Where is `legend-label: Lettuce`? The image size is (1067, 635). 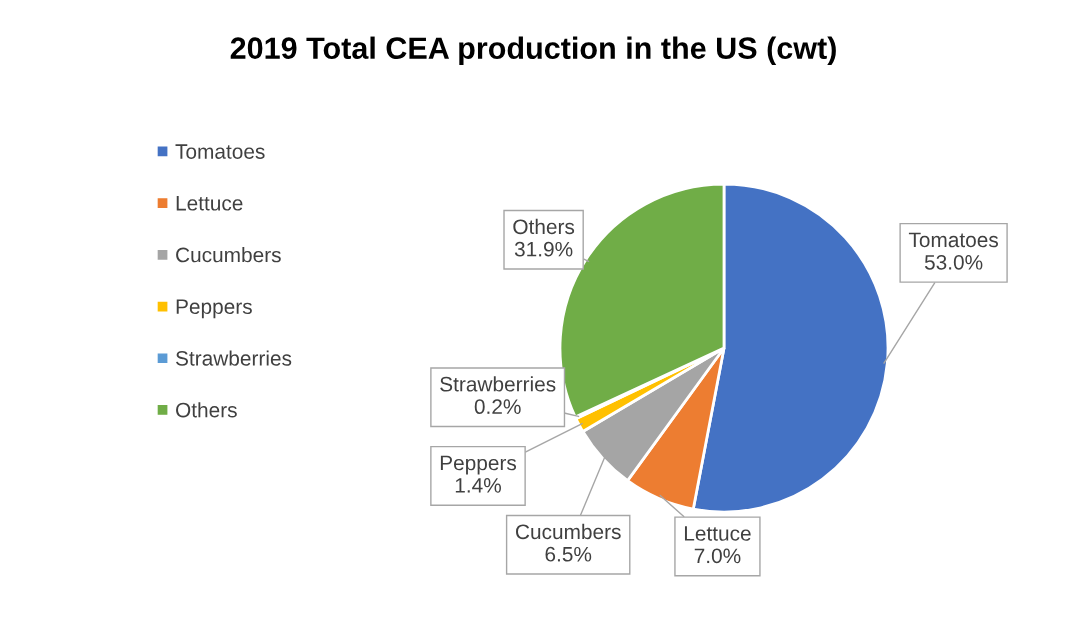
legend-label: Lettuce is located at coordinates (209, 203).